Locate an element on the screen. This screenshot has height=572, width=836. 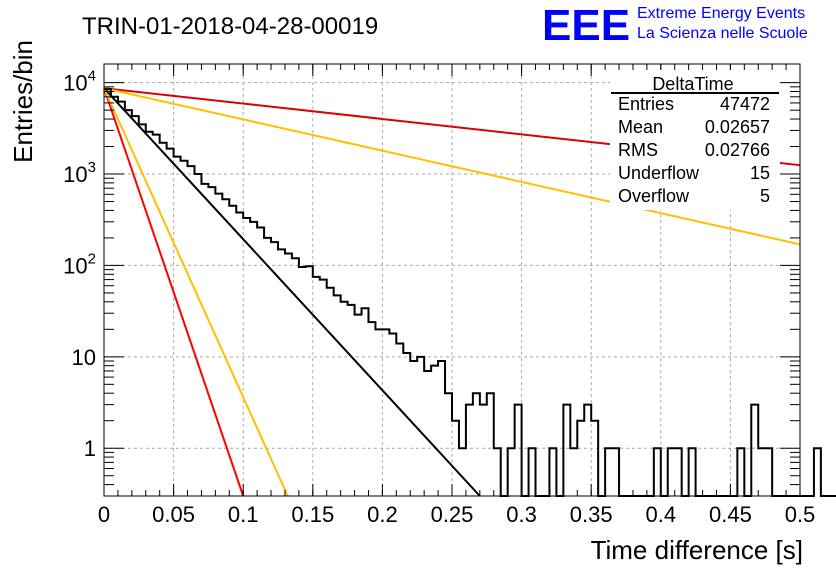
chart-title: TRIN-01-2018-04-28-00019 is located at coordinates (230, 26).